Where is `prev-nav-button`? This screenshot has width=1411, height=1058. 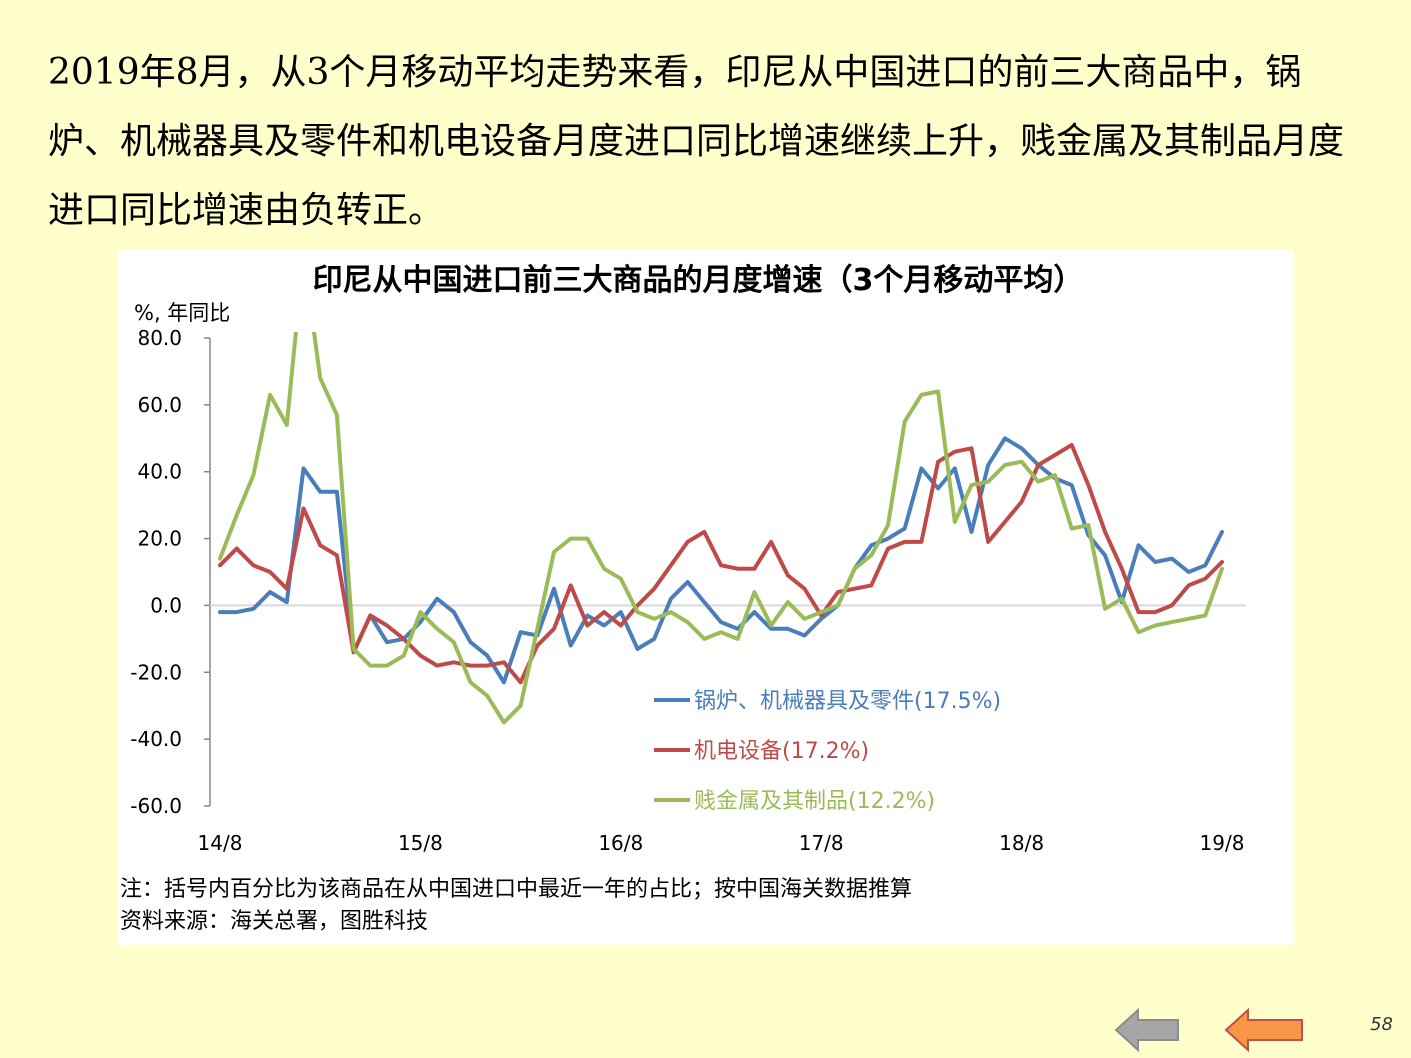 prev-nav-button is located at coordinates (1264, 1030).